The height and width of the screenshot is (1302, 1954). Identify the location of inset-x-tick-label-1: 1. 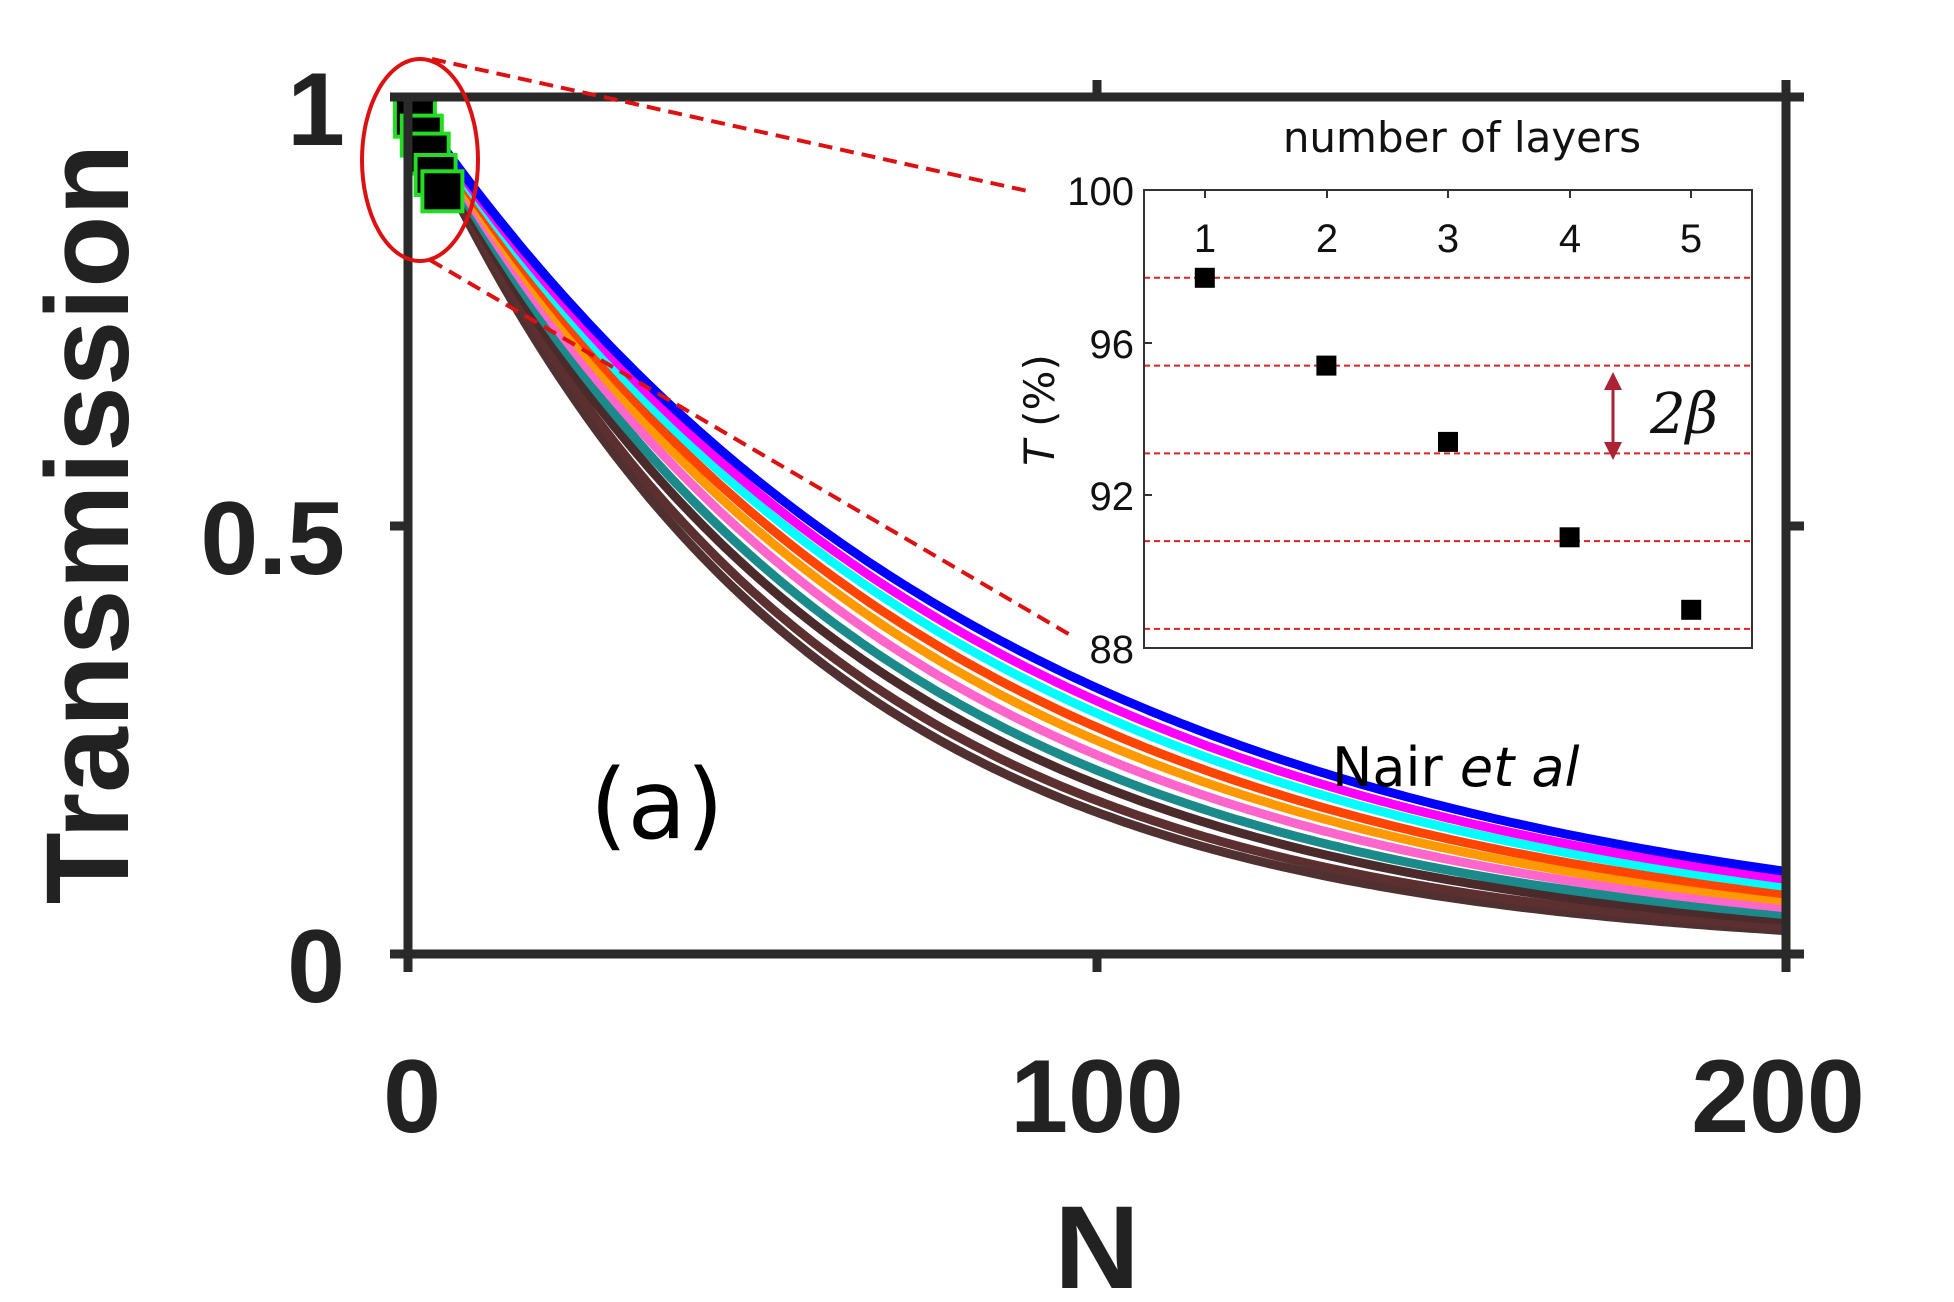
(1205, 239).